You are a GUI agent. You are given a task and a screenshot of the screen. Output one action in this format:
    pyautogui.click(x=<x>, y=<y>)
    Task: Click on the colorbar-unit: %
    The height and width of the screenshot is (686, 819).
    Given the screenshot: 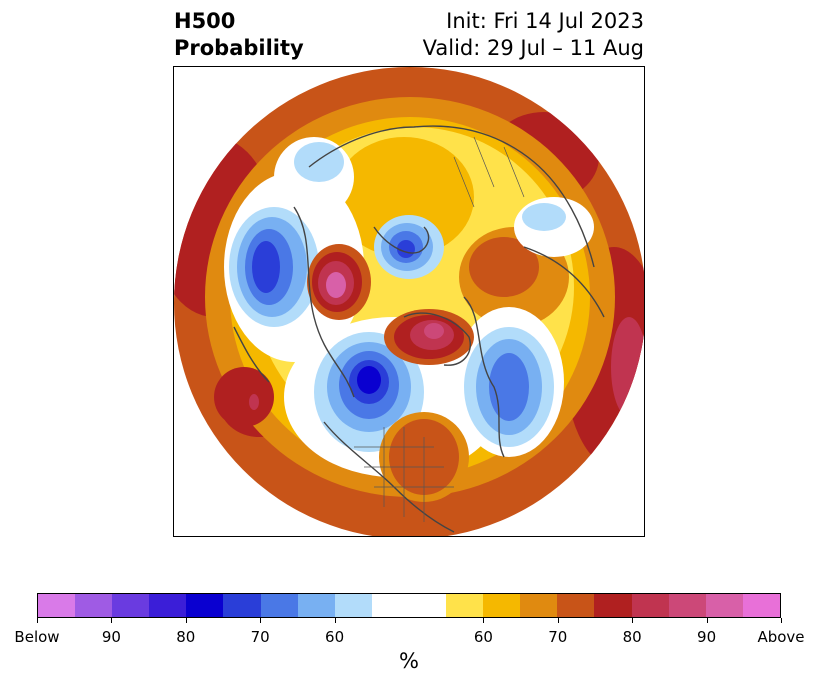 What is the action you would take?
    pyautogui.click(x=409, y=661)
    